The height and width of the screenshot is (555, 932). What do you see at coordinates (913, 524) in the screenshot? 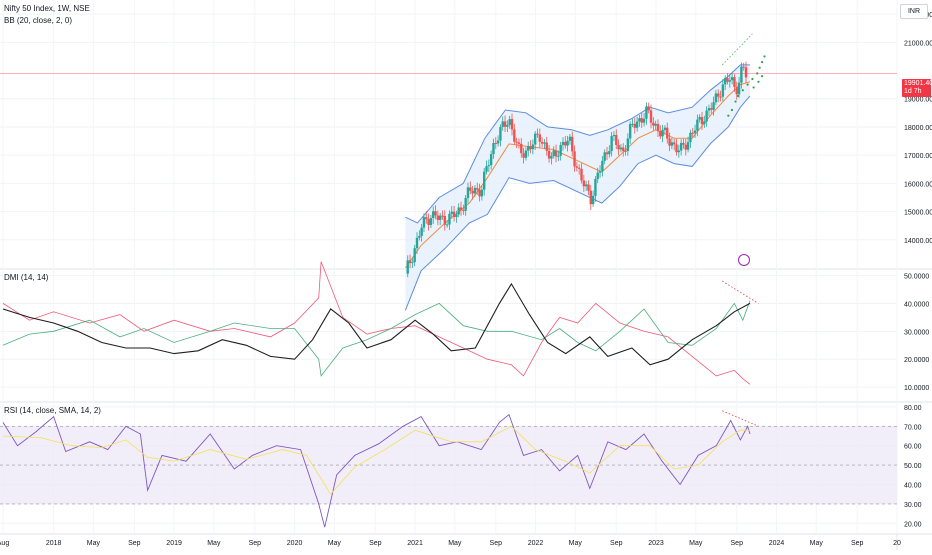
I see `rsi-tick-label: 20.00` at bounding box center [913, 524].